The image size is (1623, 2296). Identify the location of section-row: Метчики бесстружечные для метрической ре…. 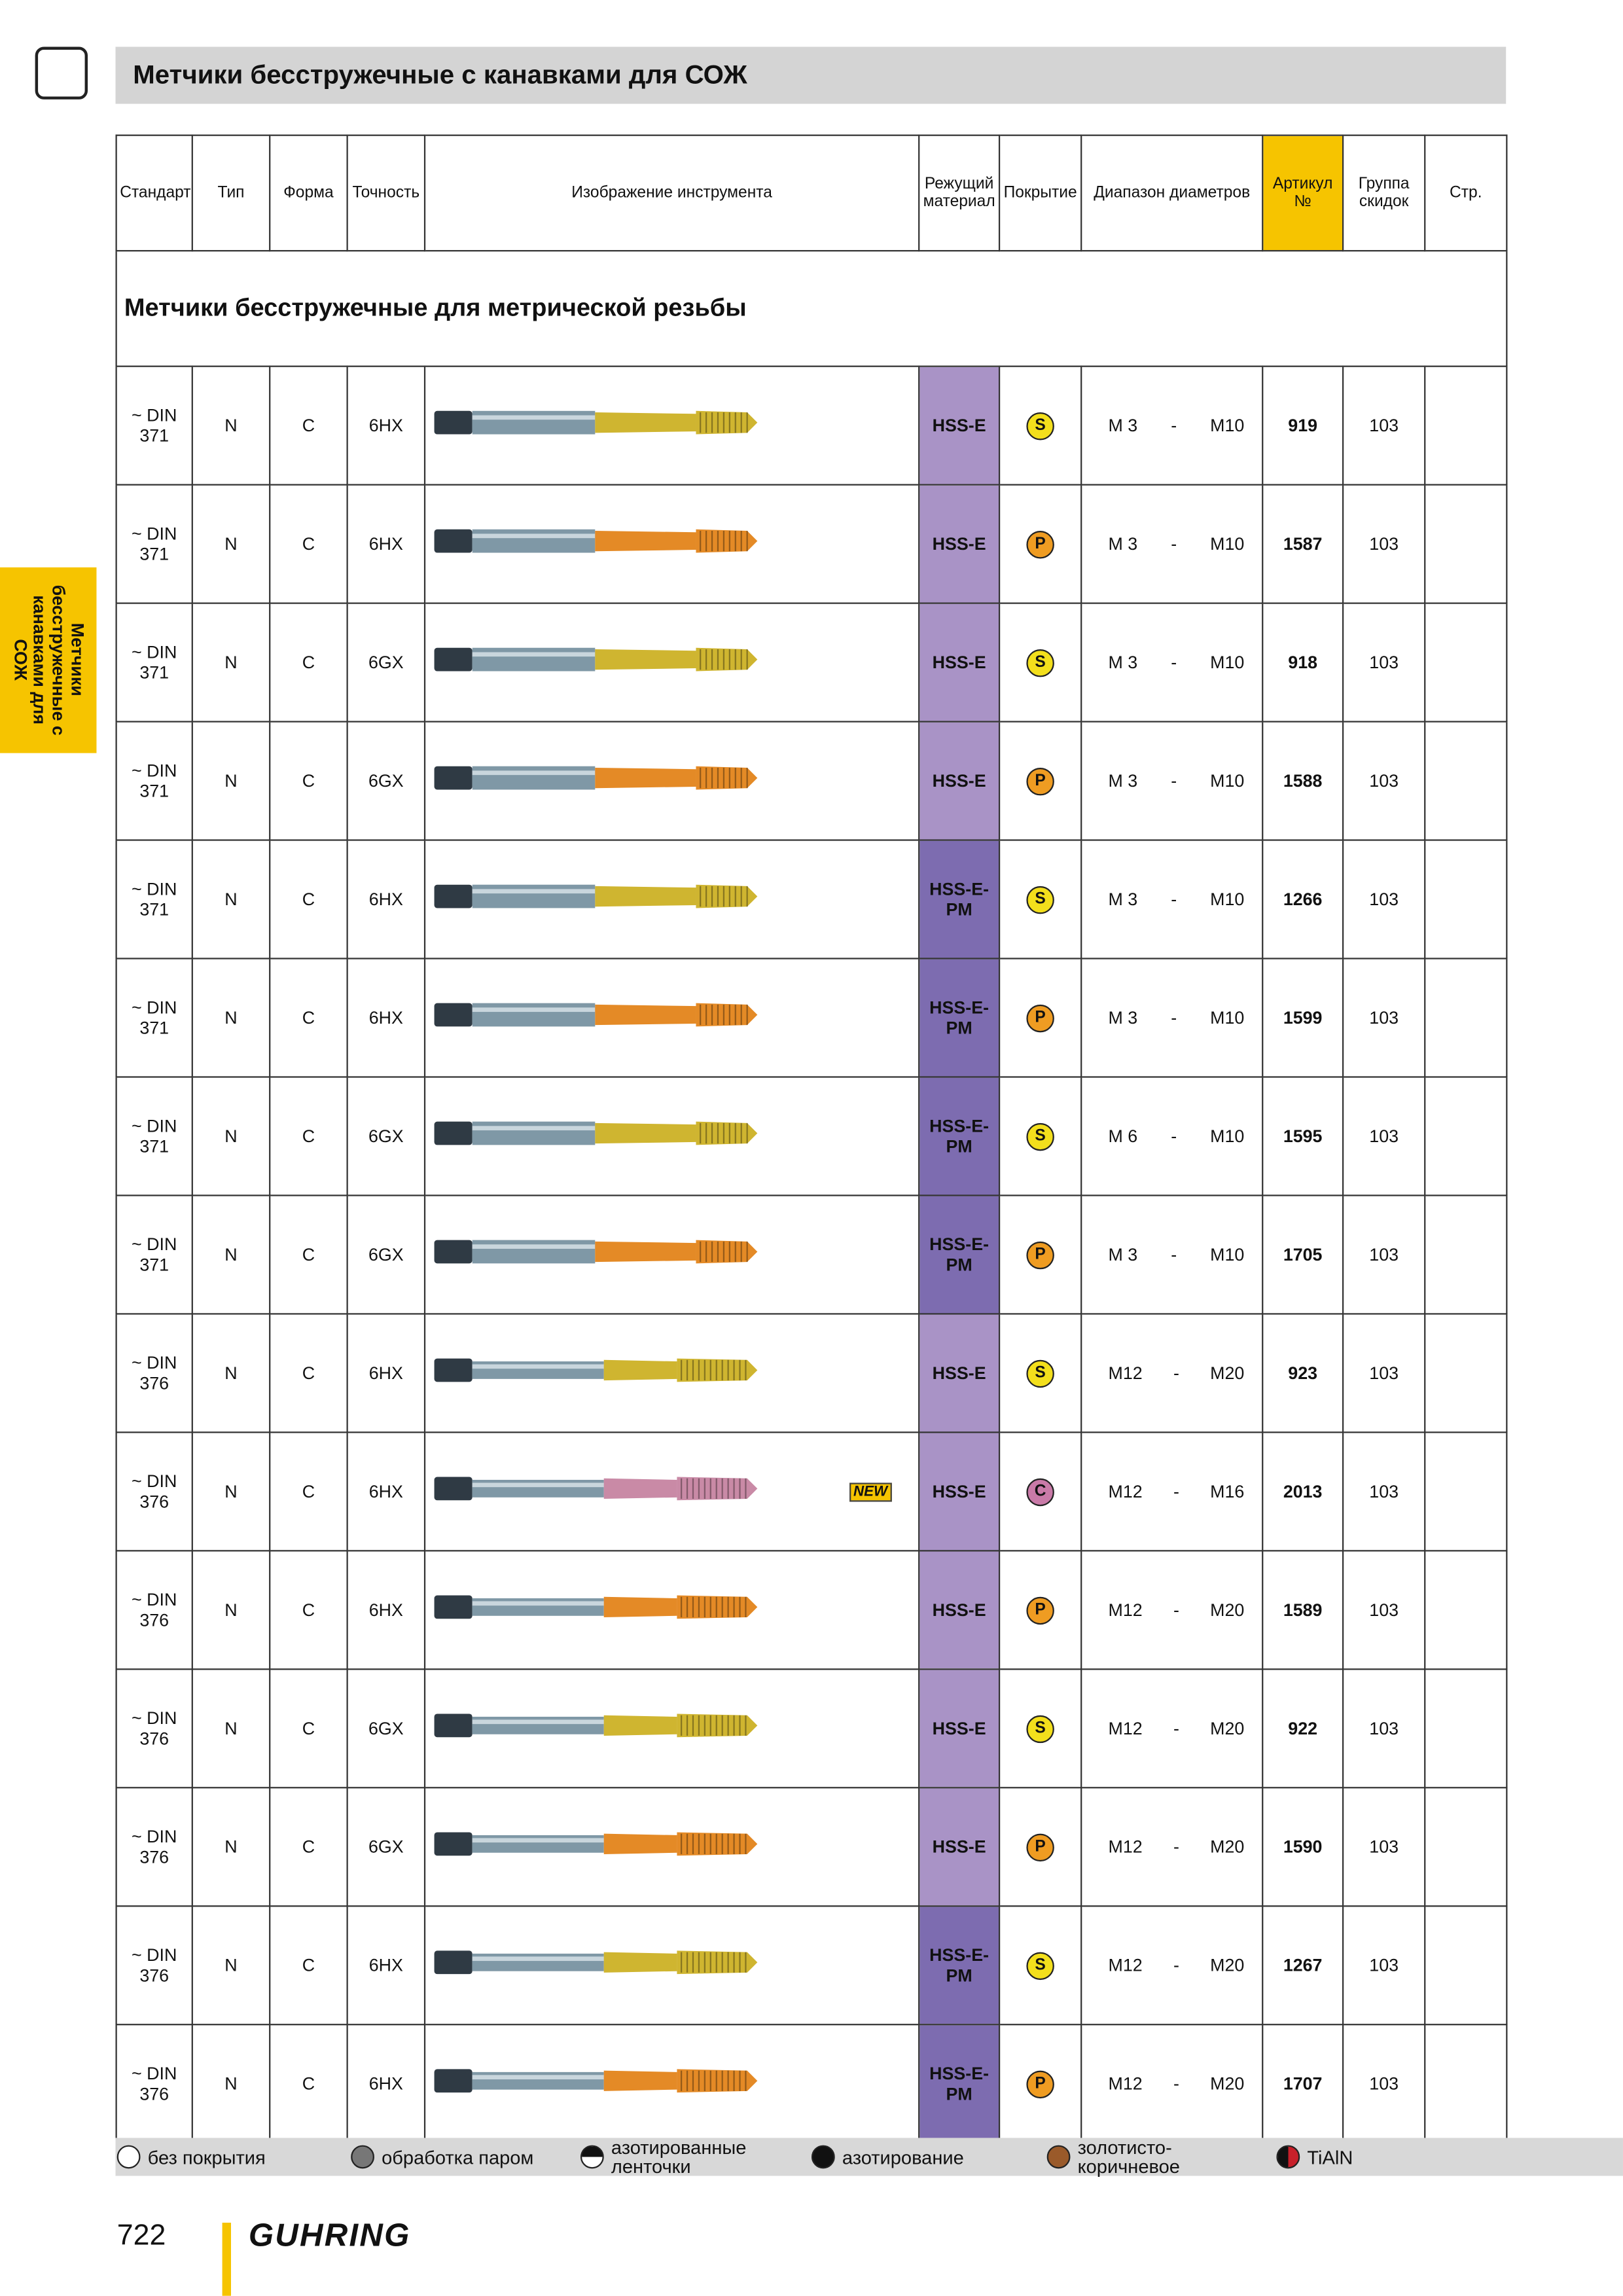
(811, 308).